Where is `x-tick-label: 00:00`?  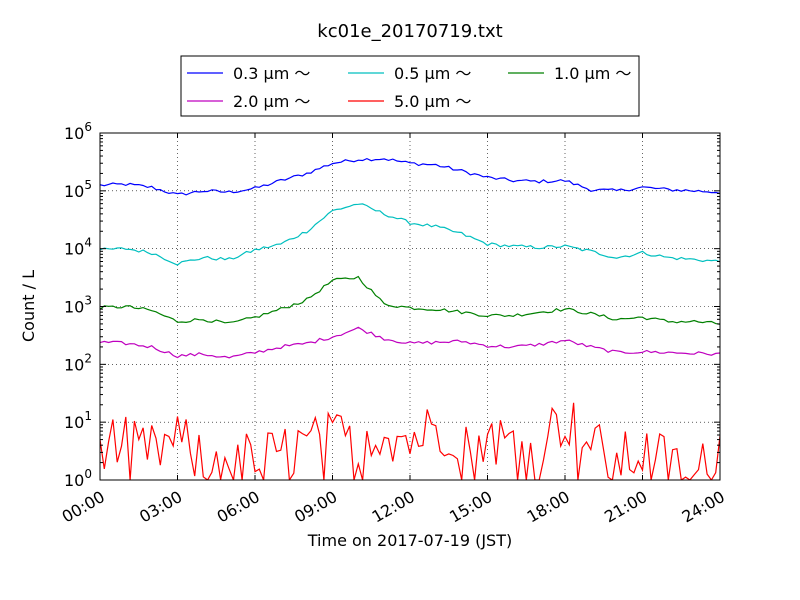 x-tick-label: 00:00 is located at coordinates (83, 507).